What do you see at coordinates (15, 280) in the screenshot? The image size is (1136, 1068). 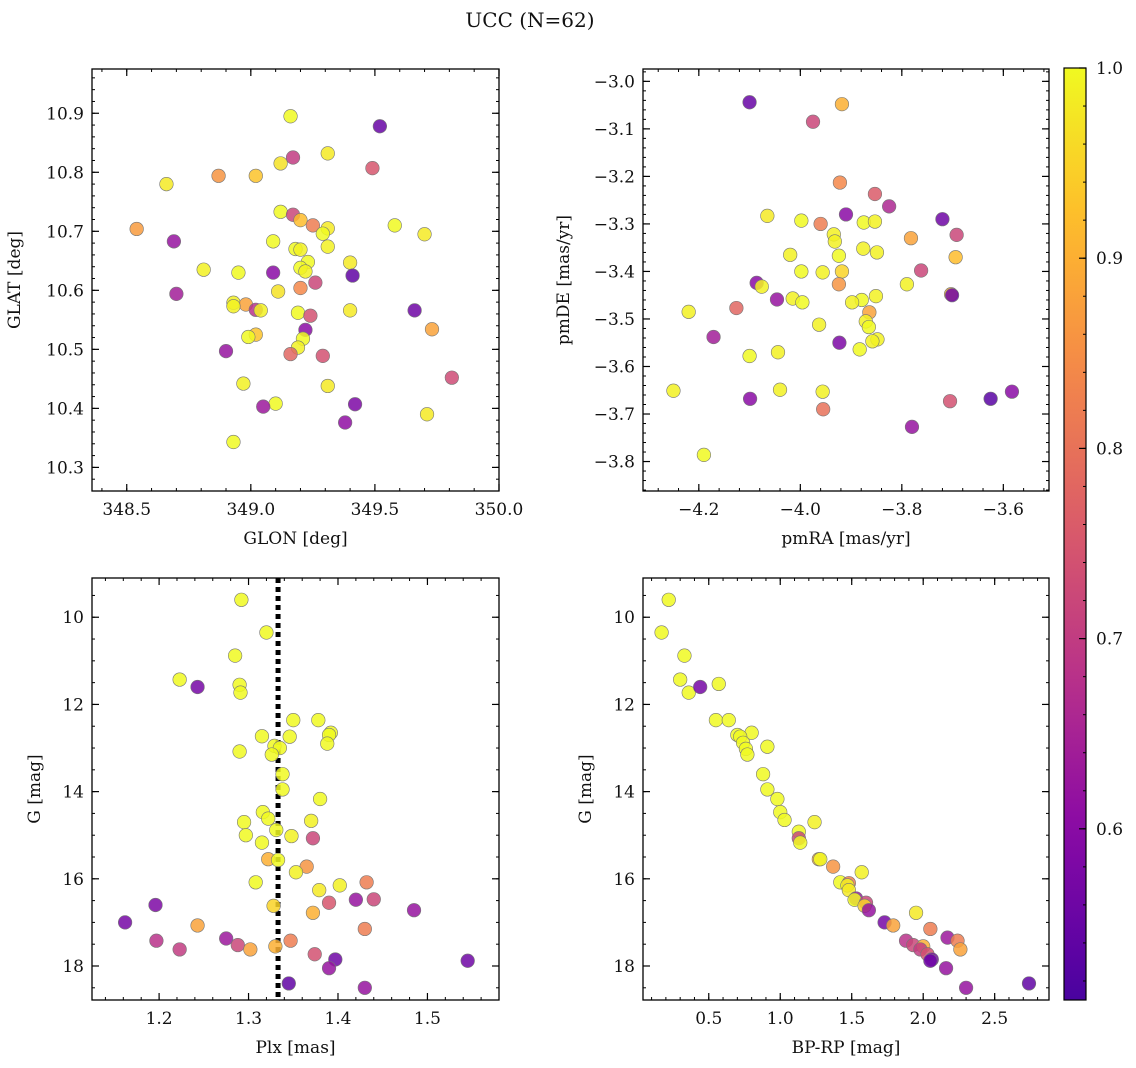 I see `y-axis-label: GLAT [deg]` at bounding box center [15, 280].